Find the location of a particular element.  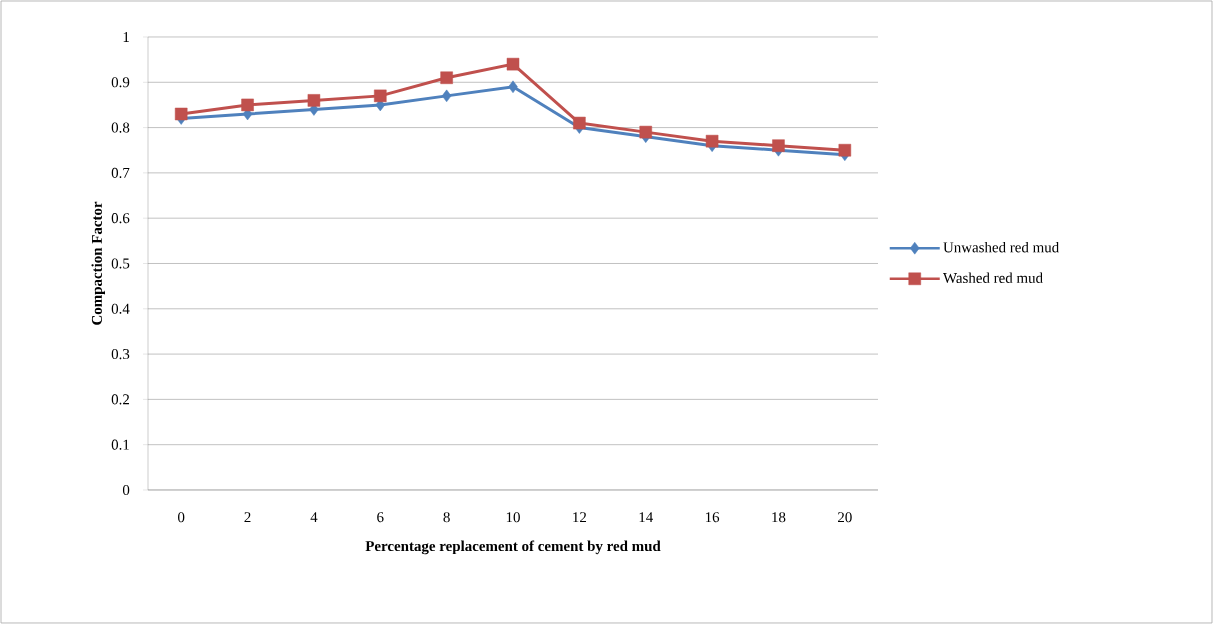

y-tick-label: 0.9 is located at coordinates (120, 82).